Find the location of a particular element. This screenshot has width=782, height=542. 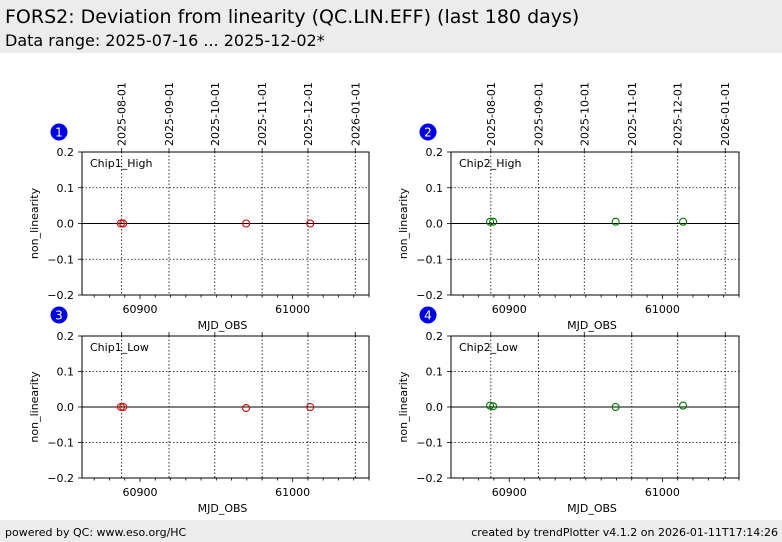

panel-number-label: 2 is located at coordinates (428, 133).